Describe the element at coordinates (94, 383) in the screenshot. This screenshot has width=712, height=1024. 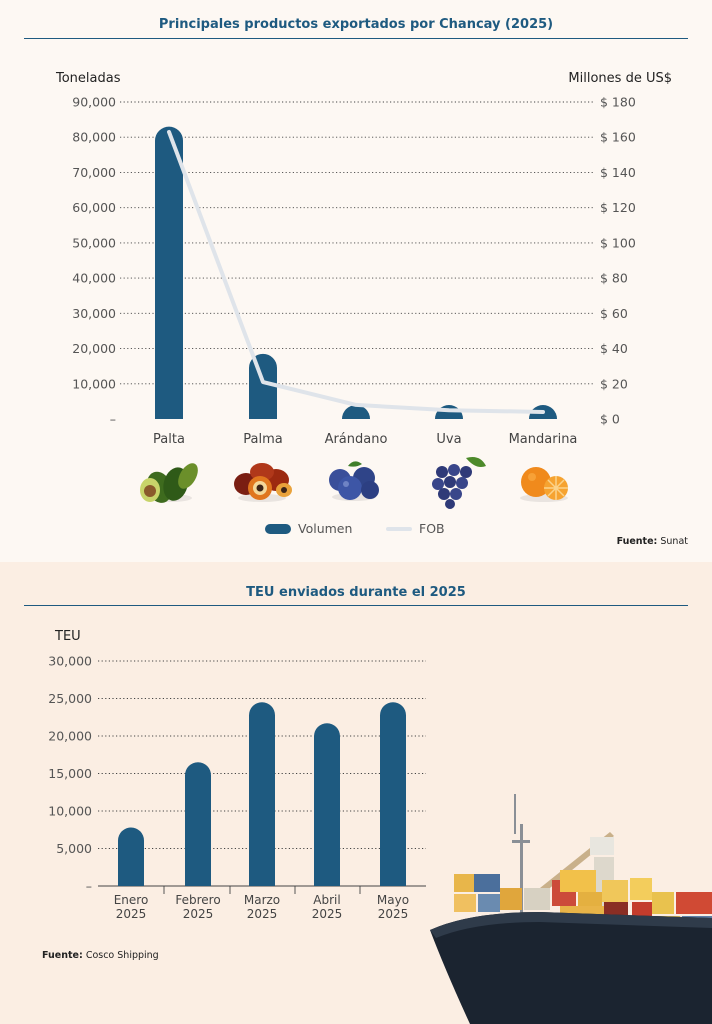
I see `left-tick-label: 10,000` at that location.